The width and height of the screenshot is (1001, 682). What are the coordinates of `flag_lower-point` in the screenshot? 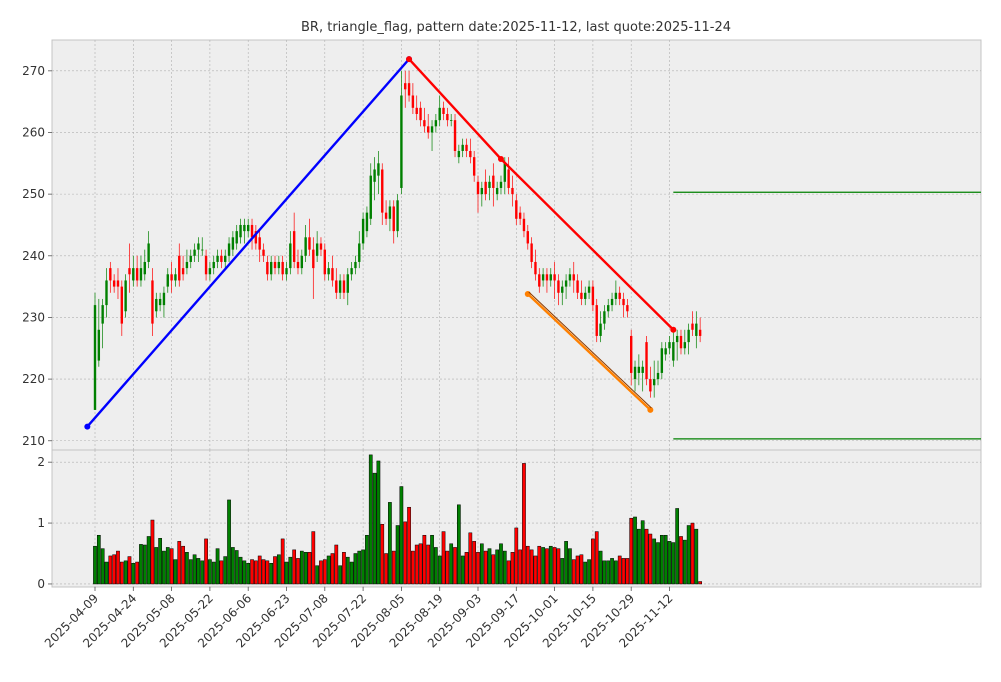 It's located at (527, 294).